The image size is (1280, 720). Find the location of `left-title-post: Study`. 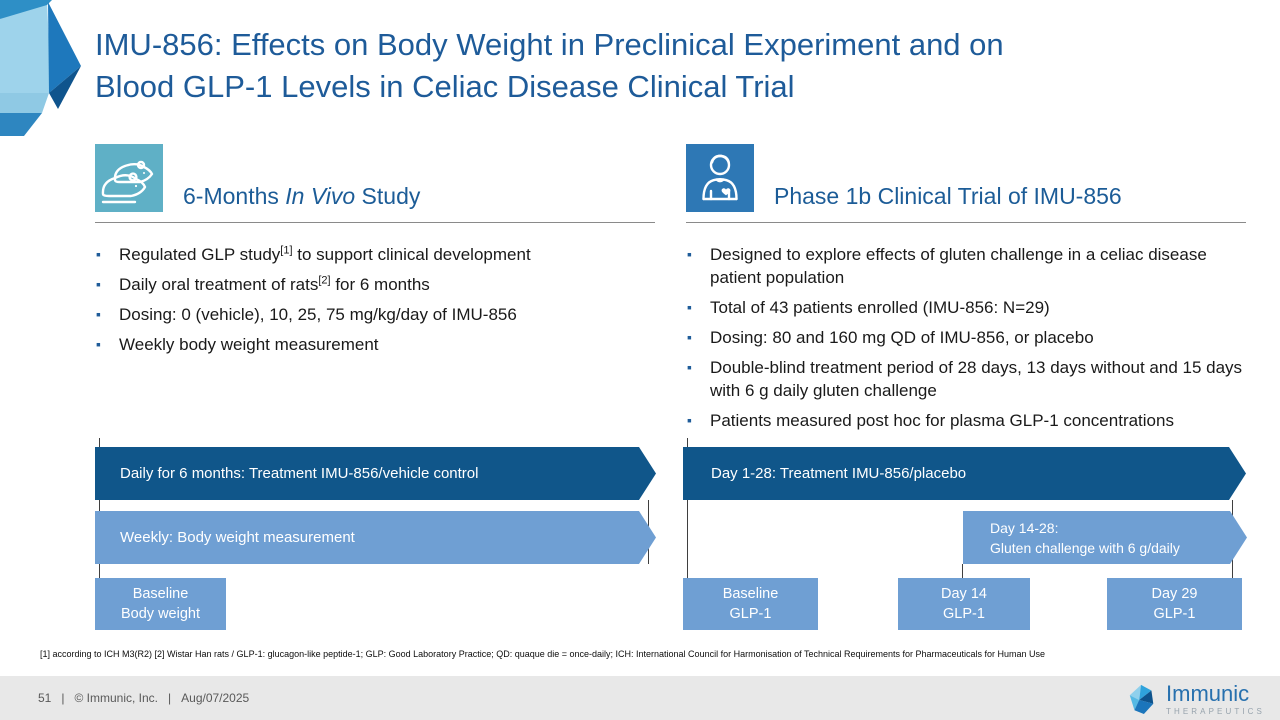

left-title-post: Study is located at coordinates (388, 196).